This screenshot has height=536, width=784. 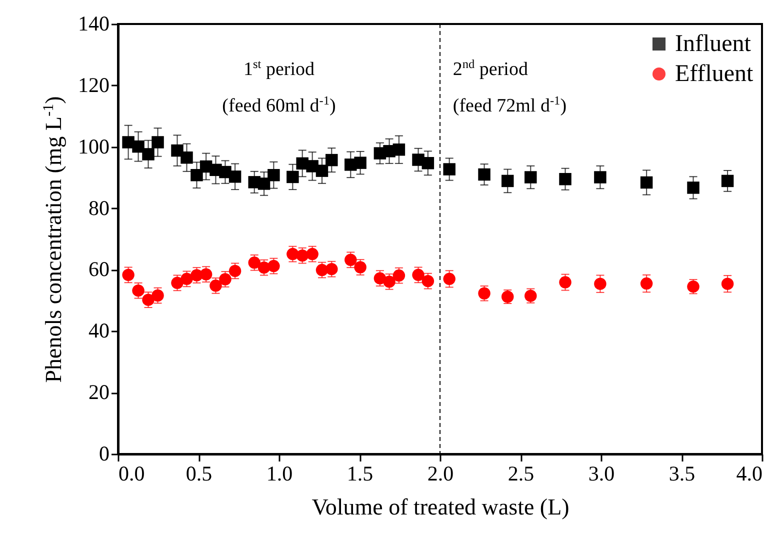 I want to click on y-tick-label: 120, so click(x=94, y=84).